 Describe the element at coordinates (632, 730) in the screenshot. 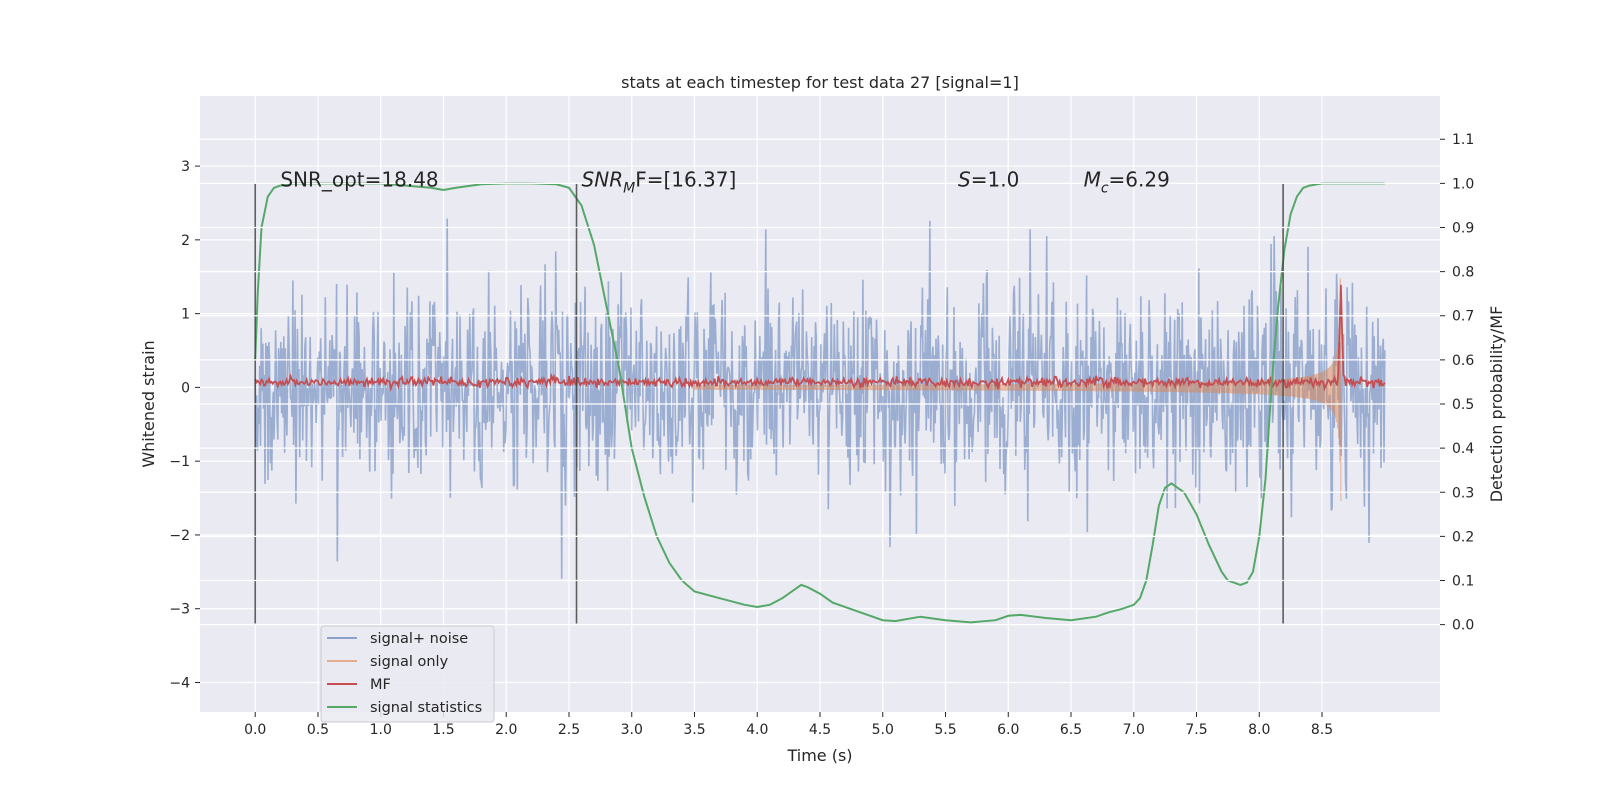

I see `x-tick-label: 3.0` at that location.